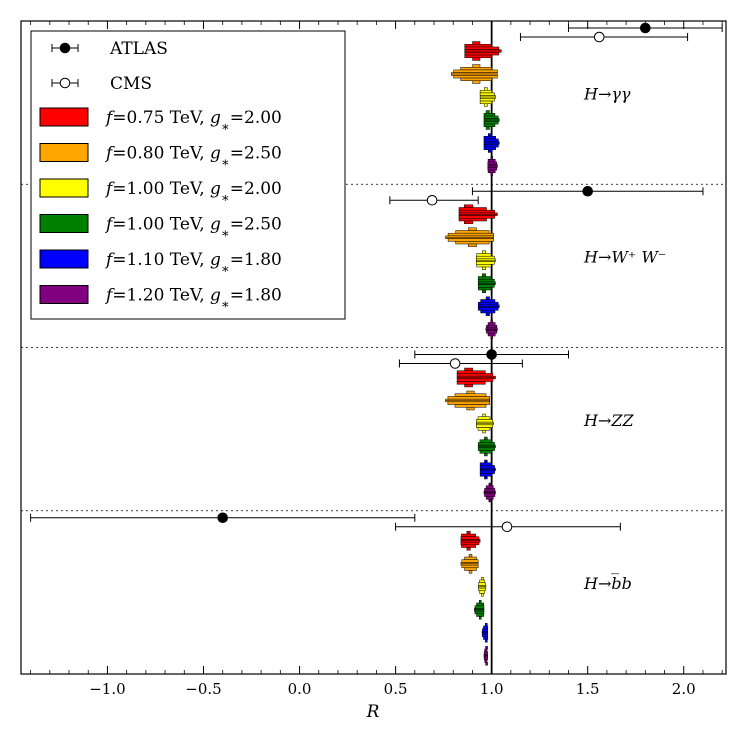 The image size is (747, 747). I want to click on legend-f-value: 1.20, so click(146, 296).